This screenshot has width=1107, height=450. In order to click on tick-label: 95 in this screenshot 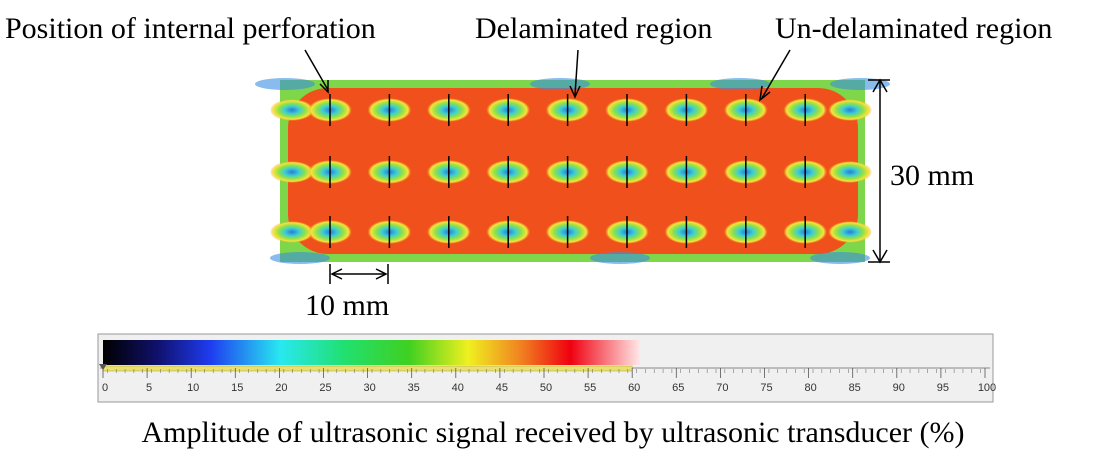, I will do `click(943, 388)`.